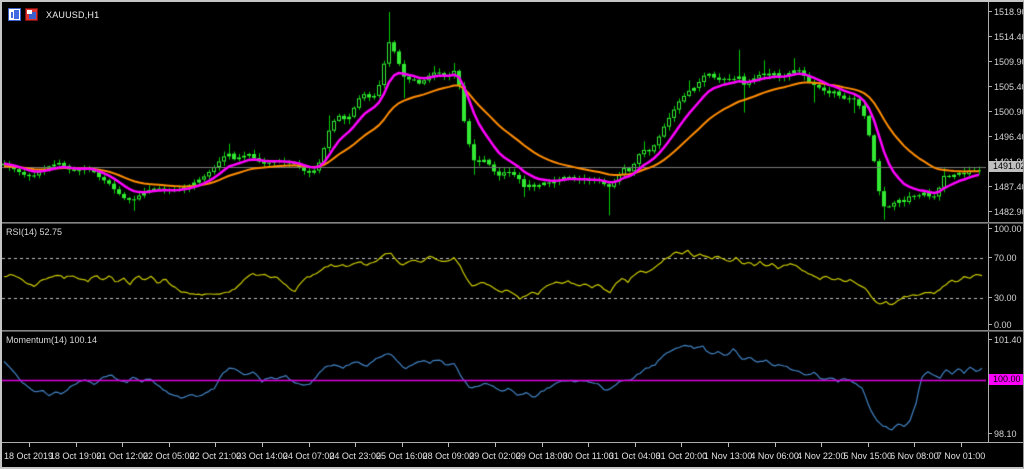  What do you see at coordinates (1006, 379) in the screenshot?
I see `momentum-level-badge: 100.00` at bounding box center [1006, 379].